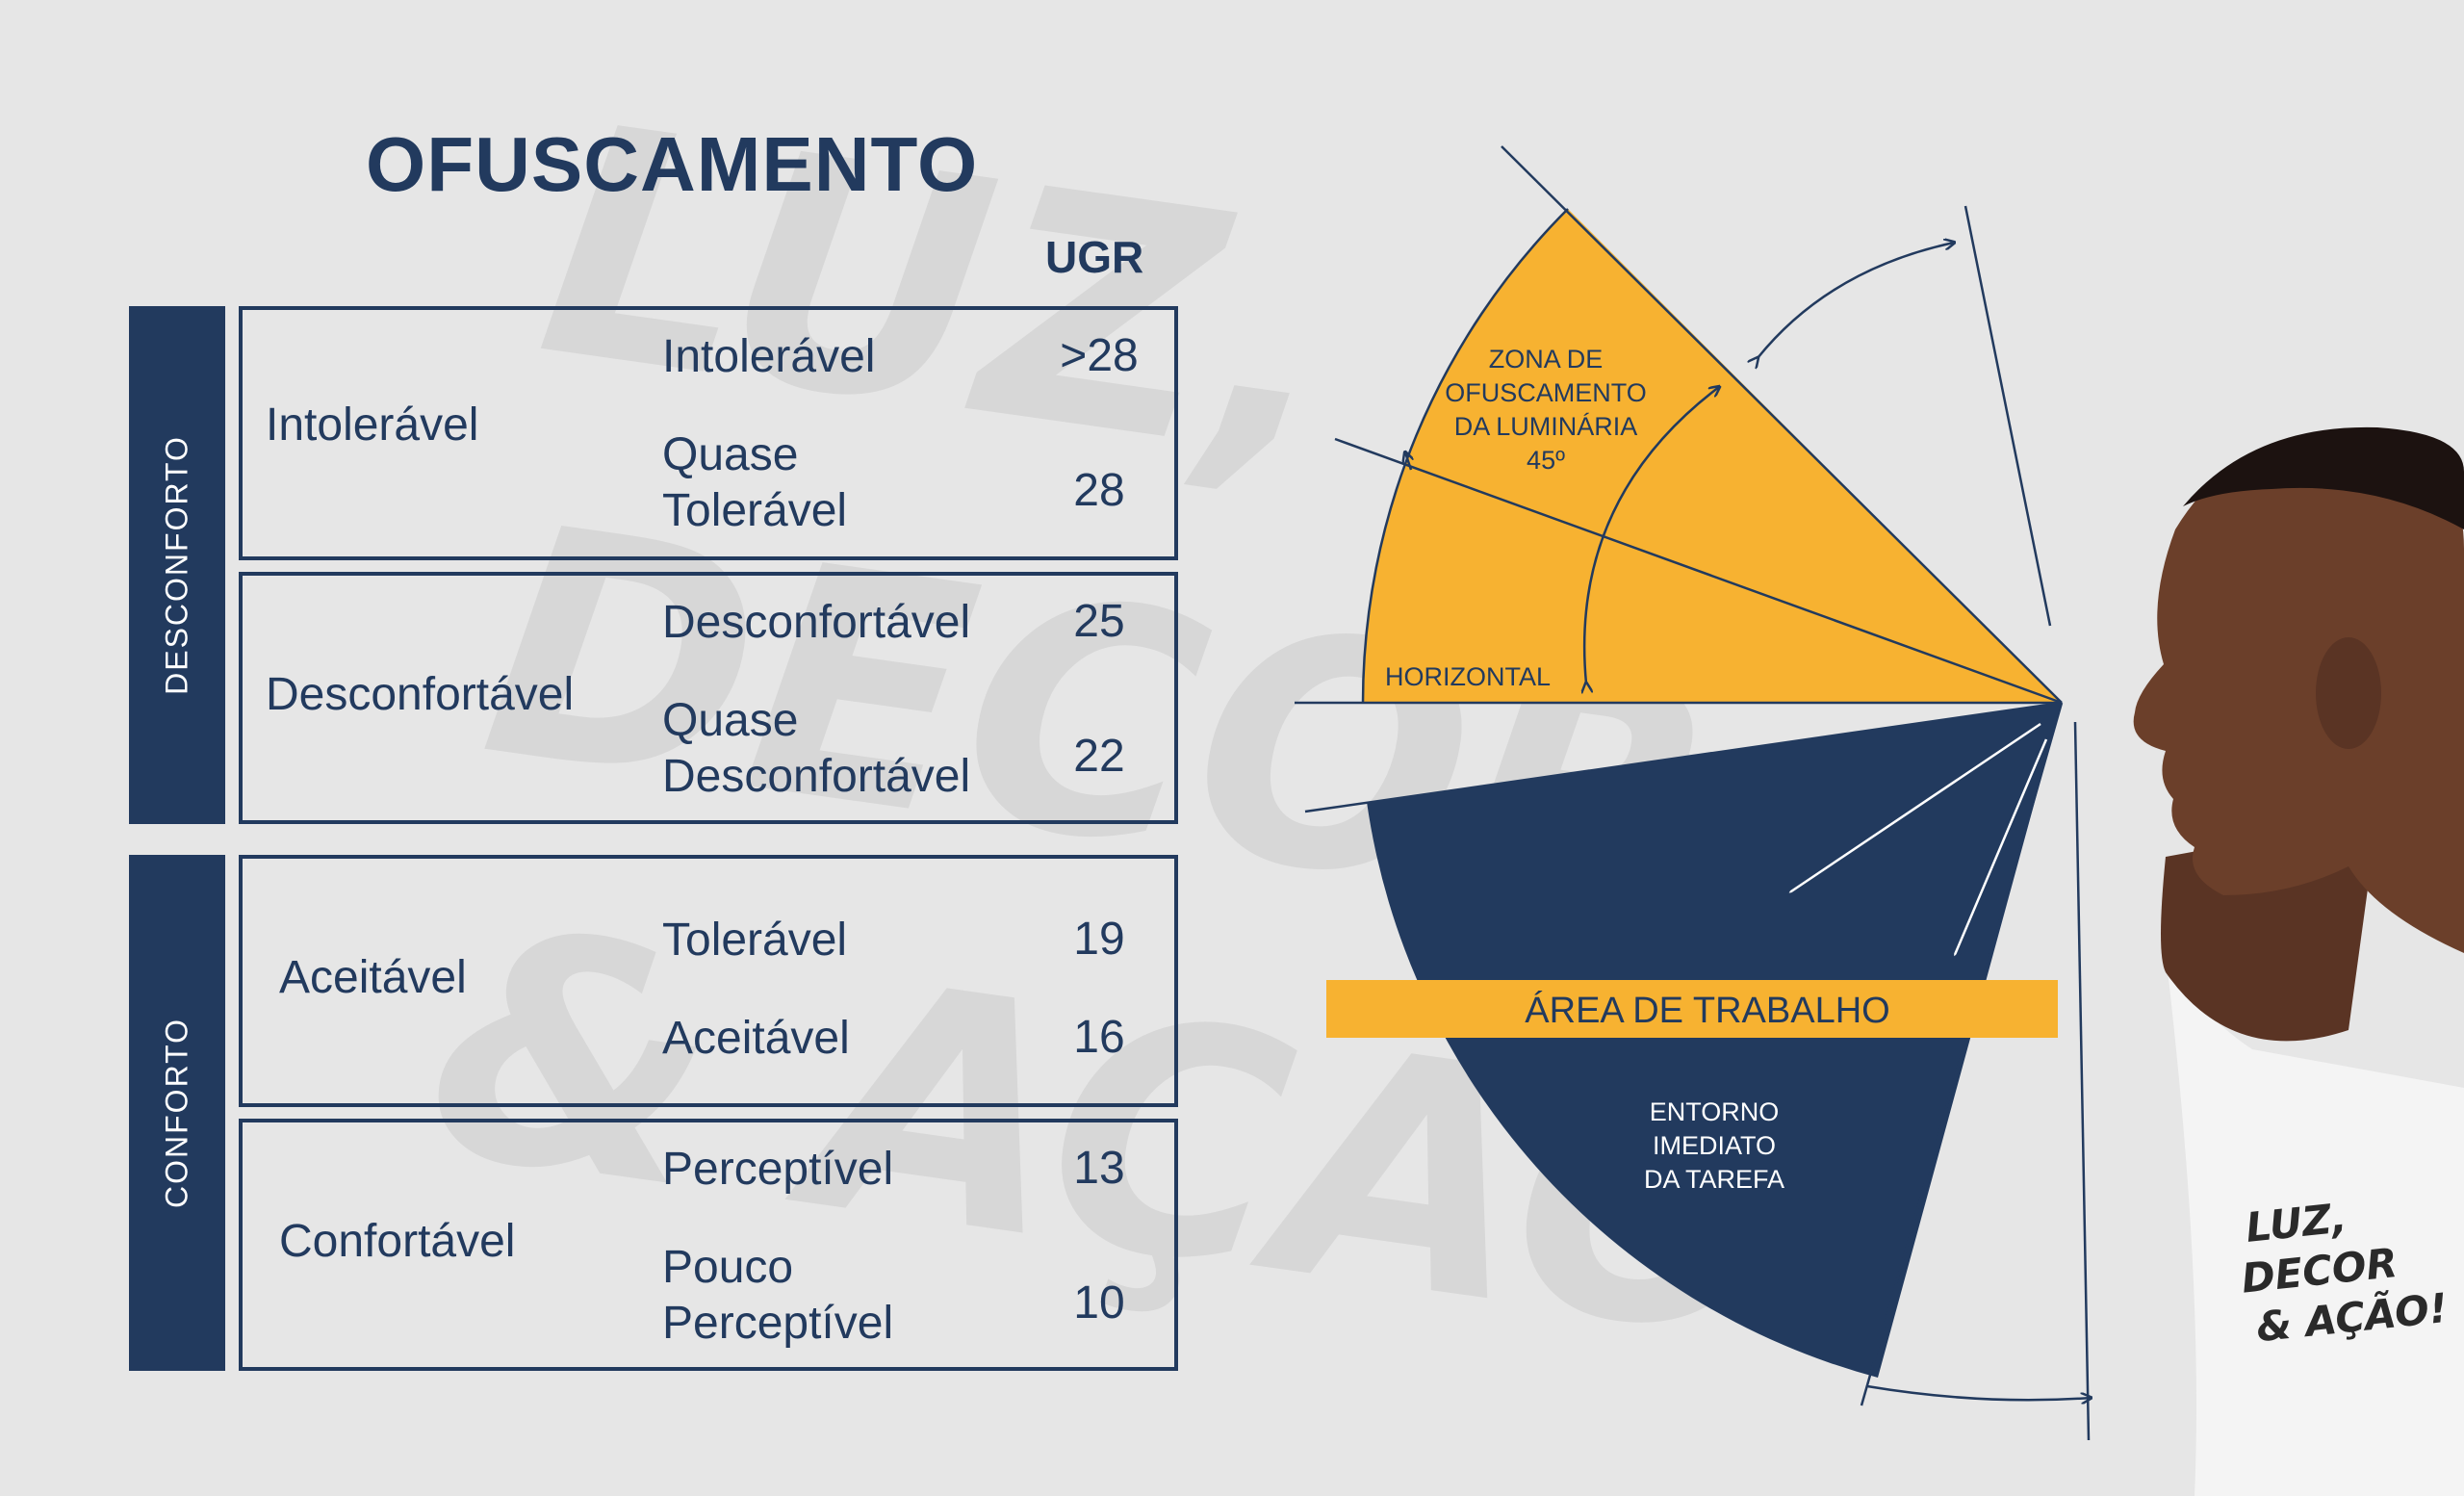 The image size is (2464, 1496). Describe the element at coordinates (177, 1113) in the screenshot. I see `side-label-conforto: CONFORTO` at that location.